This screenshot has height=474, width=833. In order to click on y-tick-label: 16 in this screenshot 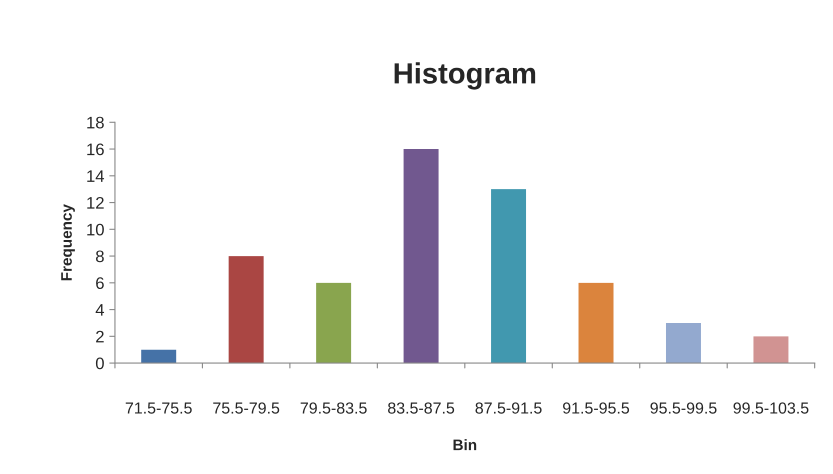, I will do `click(95, 149)`.